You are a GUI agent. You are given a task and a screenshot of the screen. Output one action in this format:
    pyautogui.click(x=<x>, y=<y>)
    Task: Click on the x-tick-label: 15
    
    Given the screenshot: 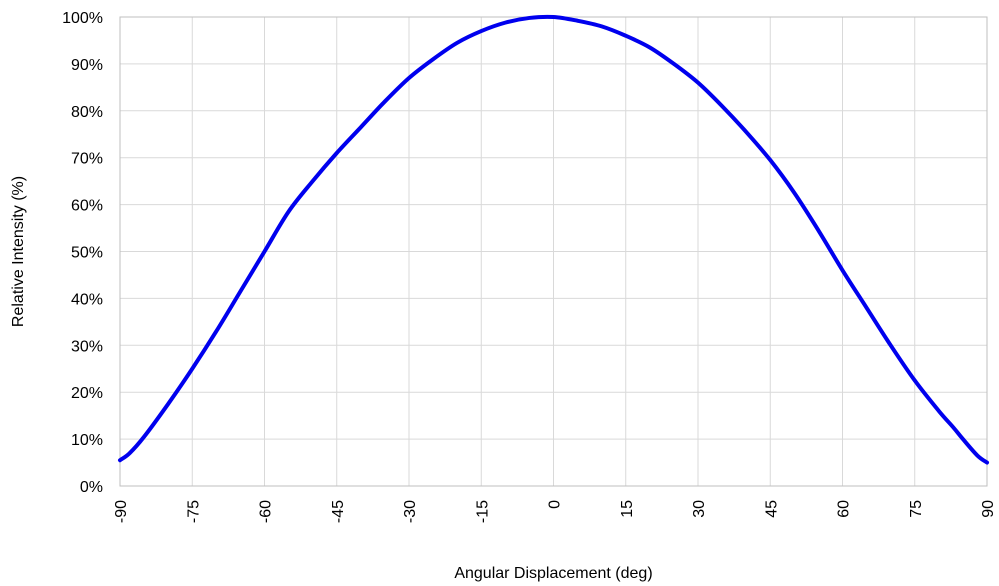 What is the action you would take?
    pyautogui.click(x=627, y=509)
    